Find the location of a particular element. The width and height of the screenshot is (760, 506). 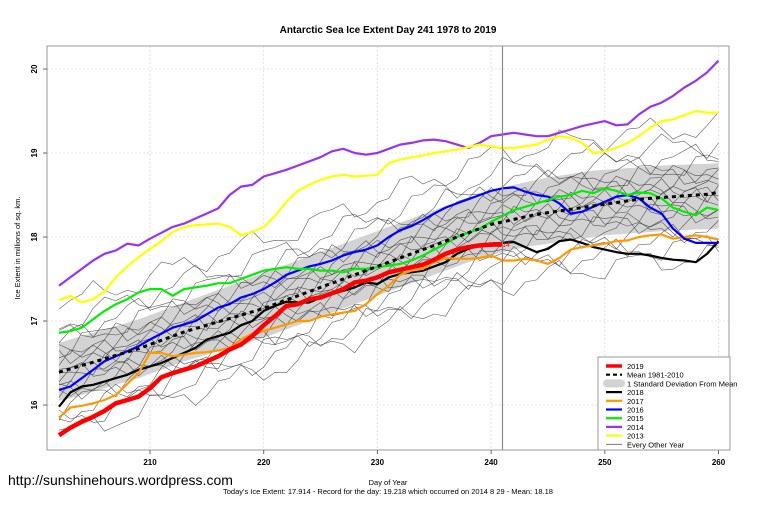

y-axis-label: Ice Extent in millions of sq. km. is located at coordinates (17, 248).